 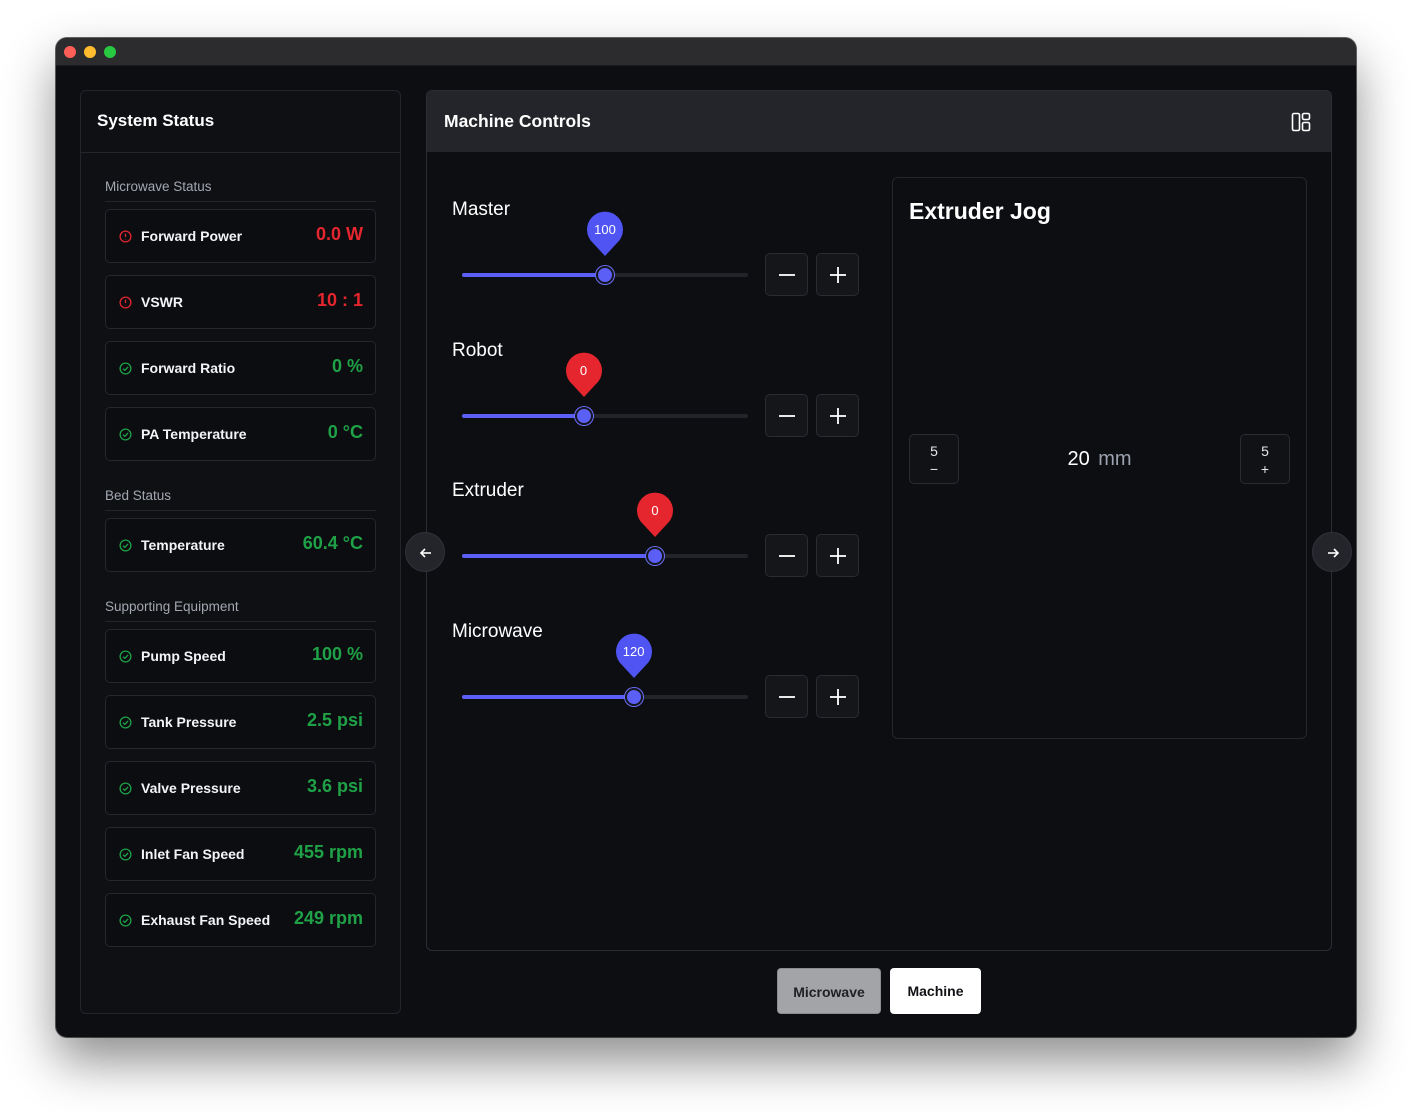 What do you see at coordinates (481, 209) in the screenshot?
I see `slider-label-master: Master` at bounding box center [481, 209].